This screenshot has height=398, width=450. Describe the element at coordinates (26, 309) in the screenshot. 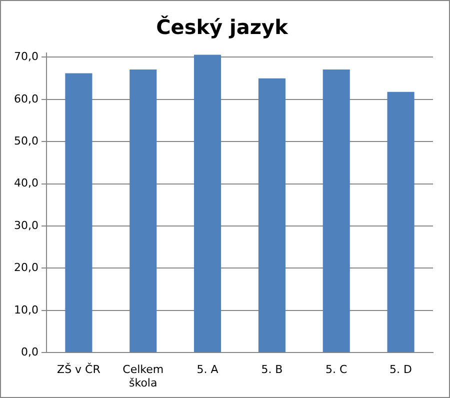

I see `y-tick-label: 10,0` at that location.